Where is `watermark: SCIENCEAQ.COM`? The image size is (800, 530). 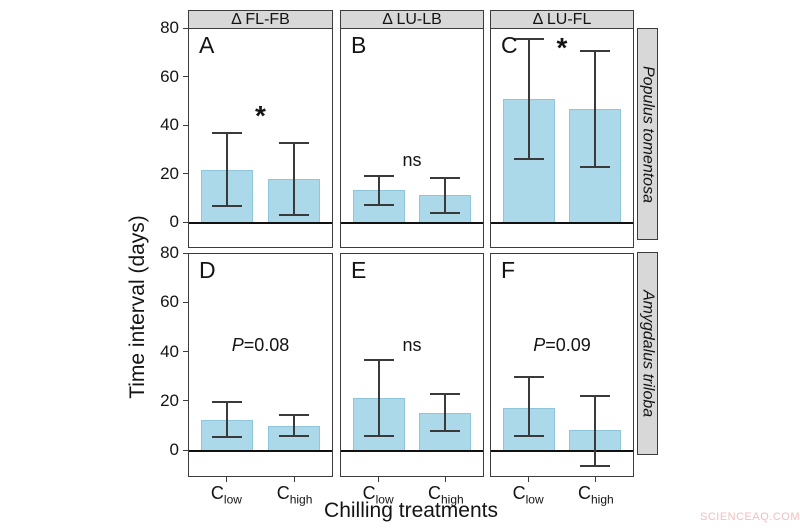
watermark: SCIENCEAQ.COM is located at coordinates (750, 517).